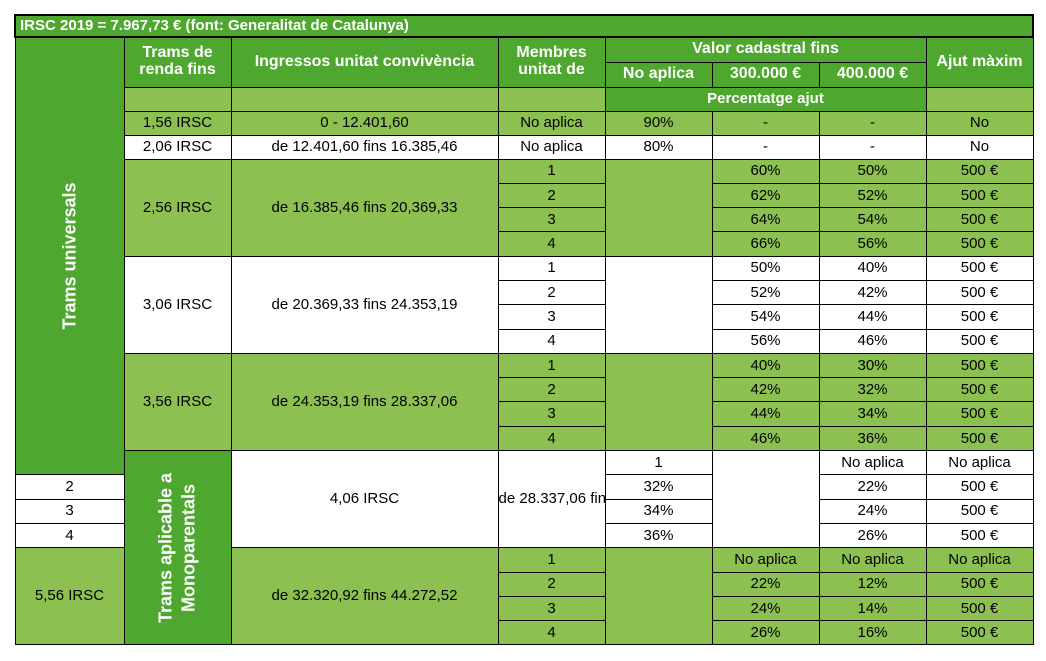  I want to click on table-row: 2 62% 52% 500 €, so click(524, 195).